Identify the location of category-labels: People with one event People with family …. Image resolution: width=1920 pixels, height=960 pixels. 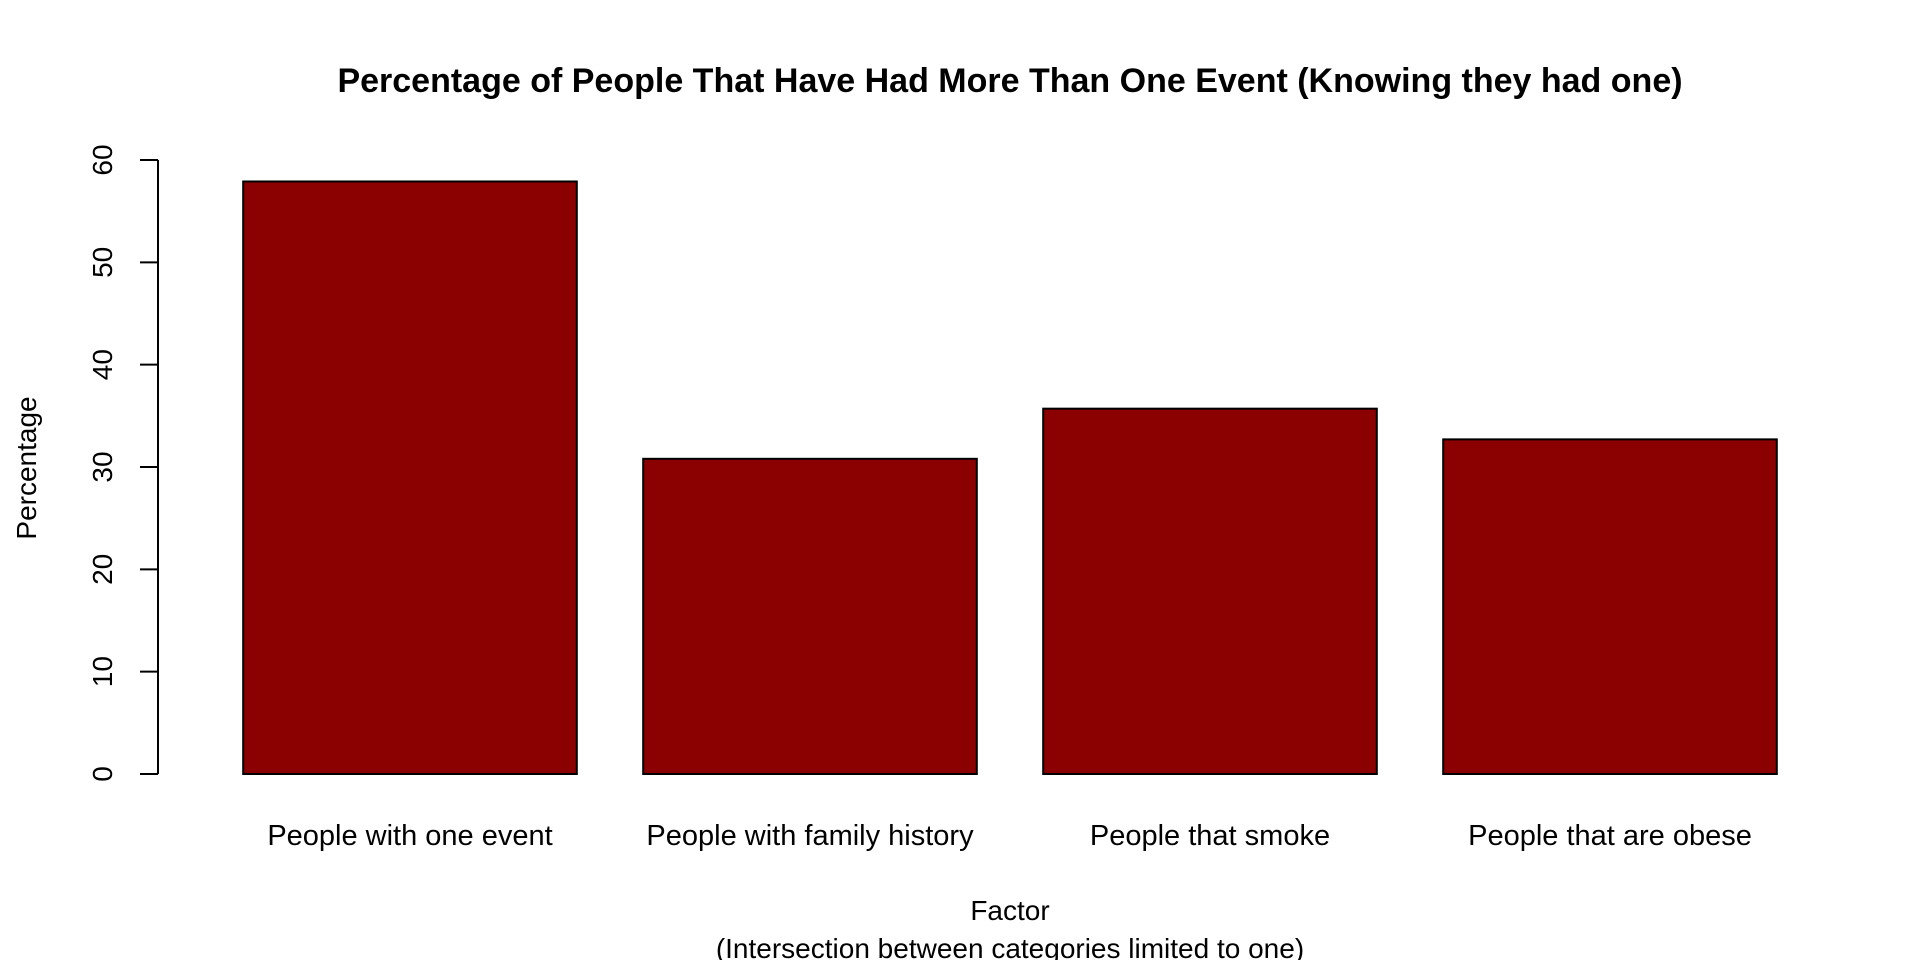
(1009, 836).